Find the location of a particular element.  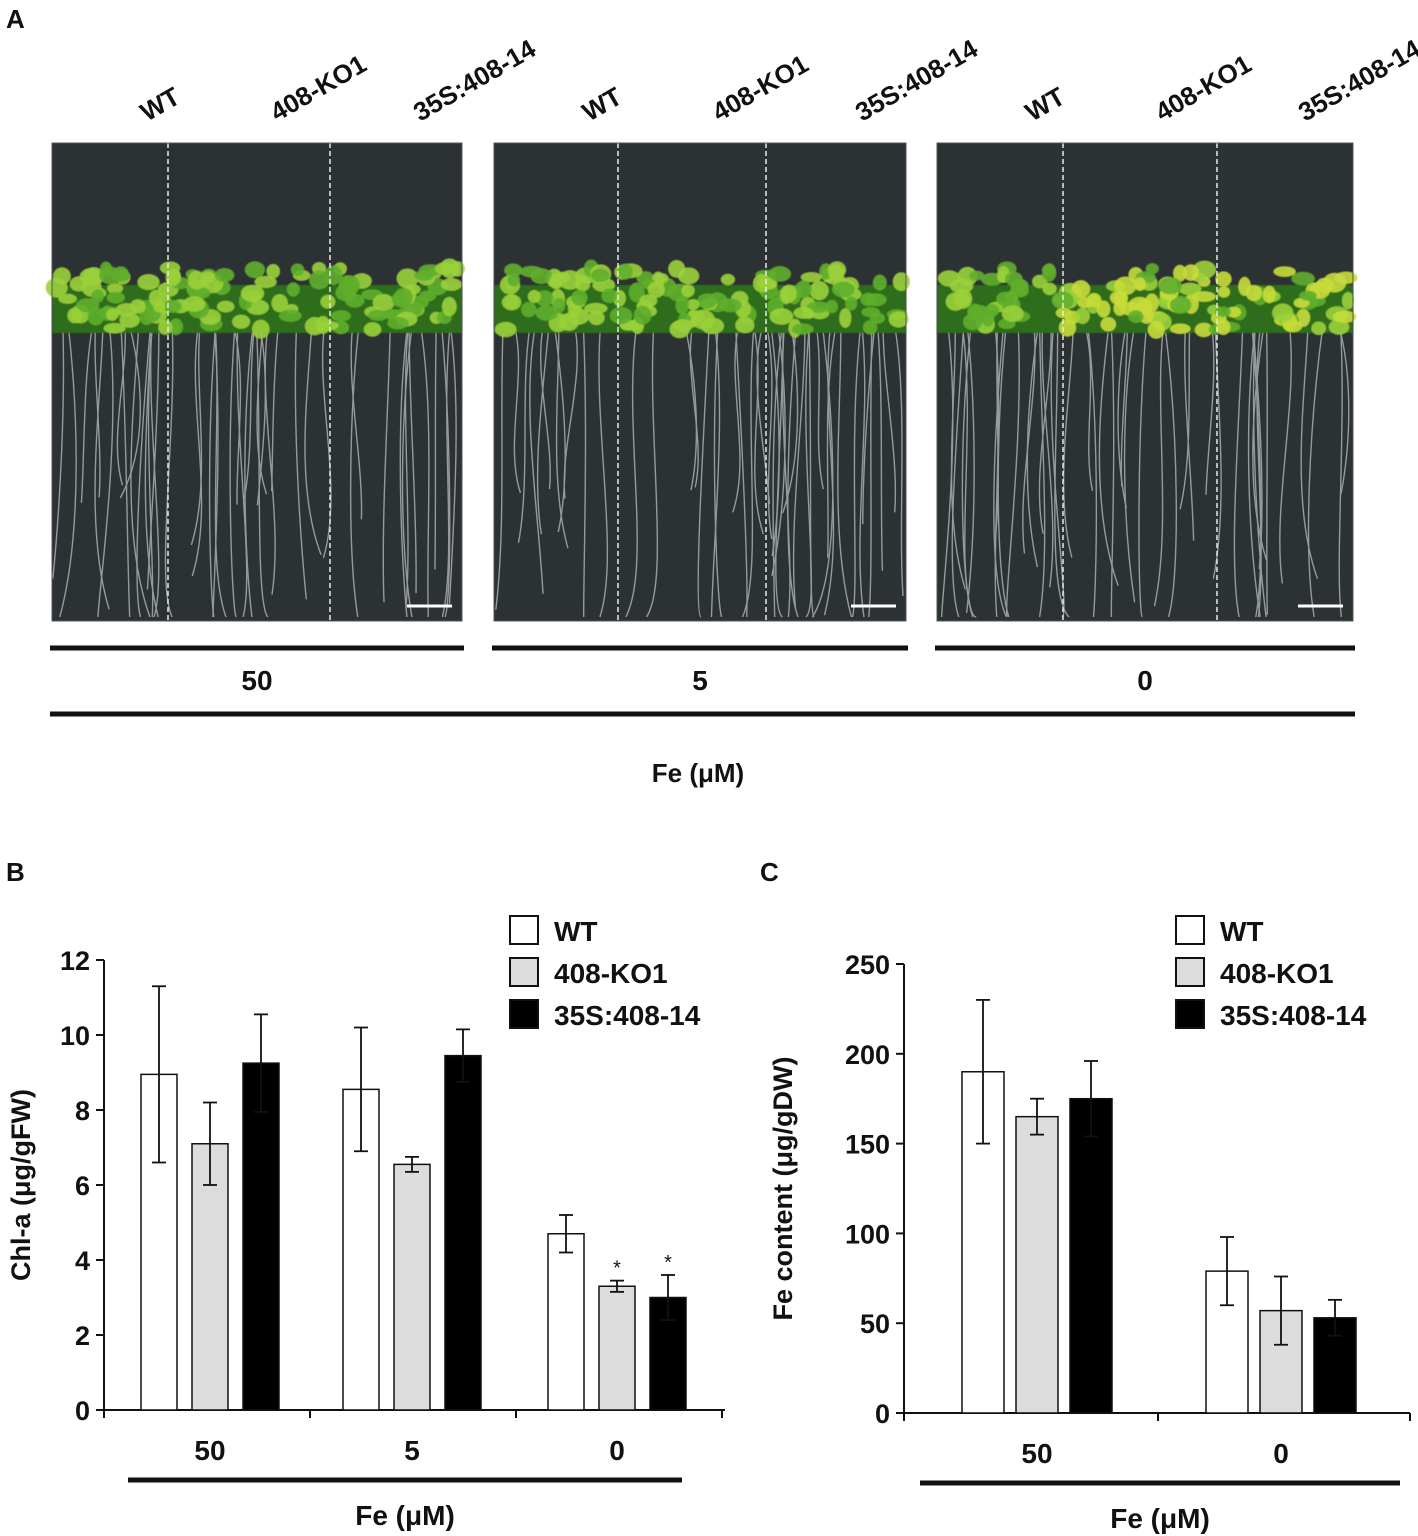

y-tick-label: 8 is located at coordinates (82, 1111).